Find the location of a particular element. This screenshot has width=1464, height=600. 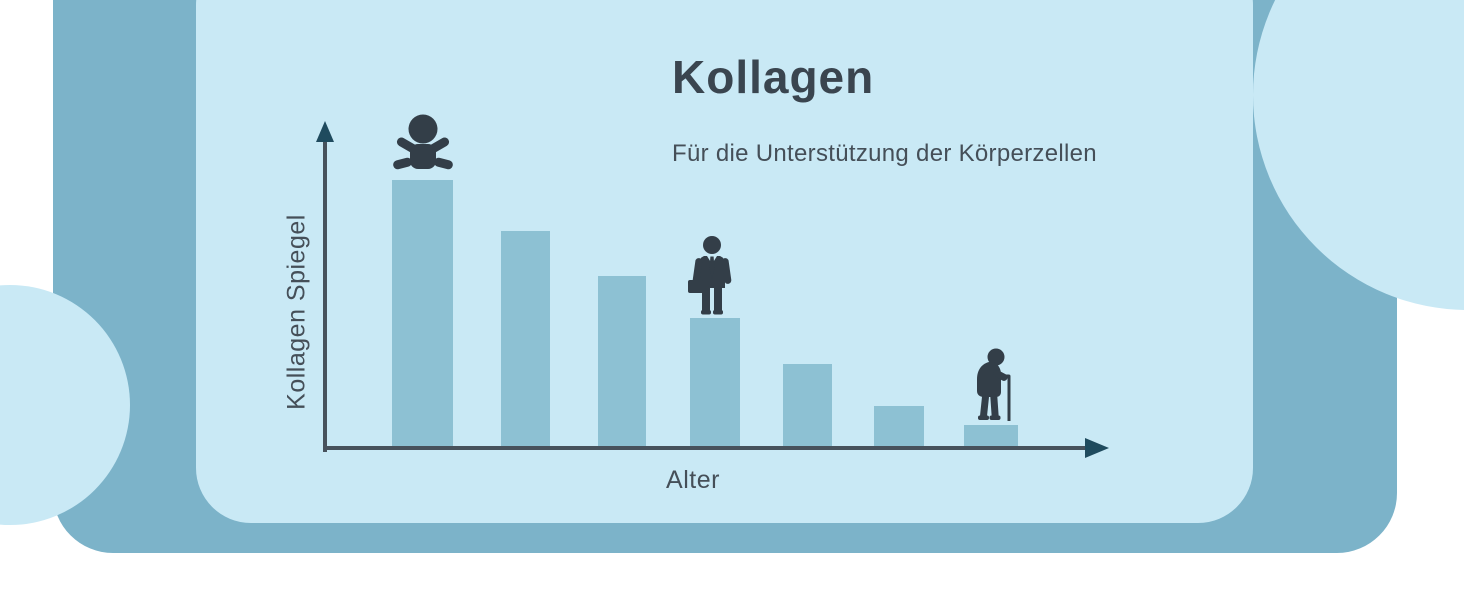

baby-icon is located at coordinates (423, 145).